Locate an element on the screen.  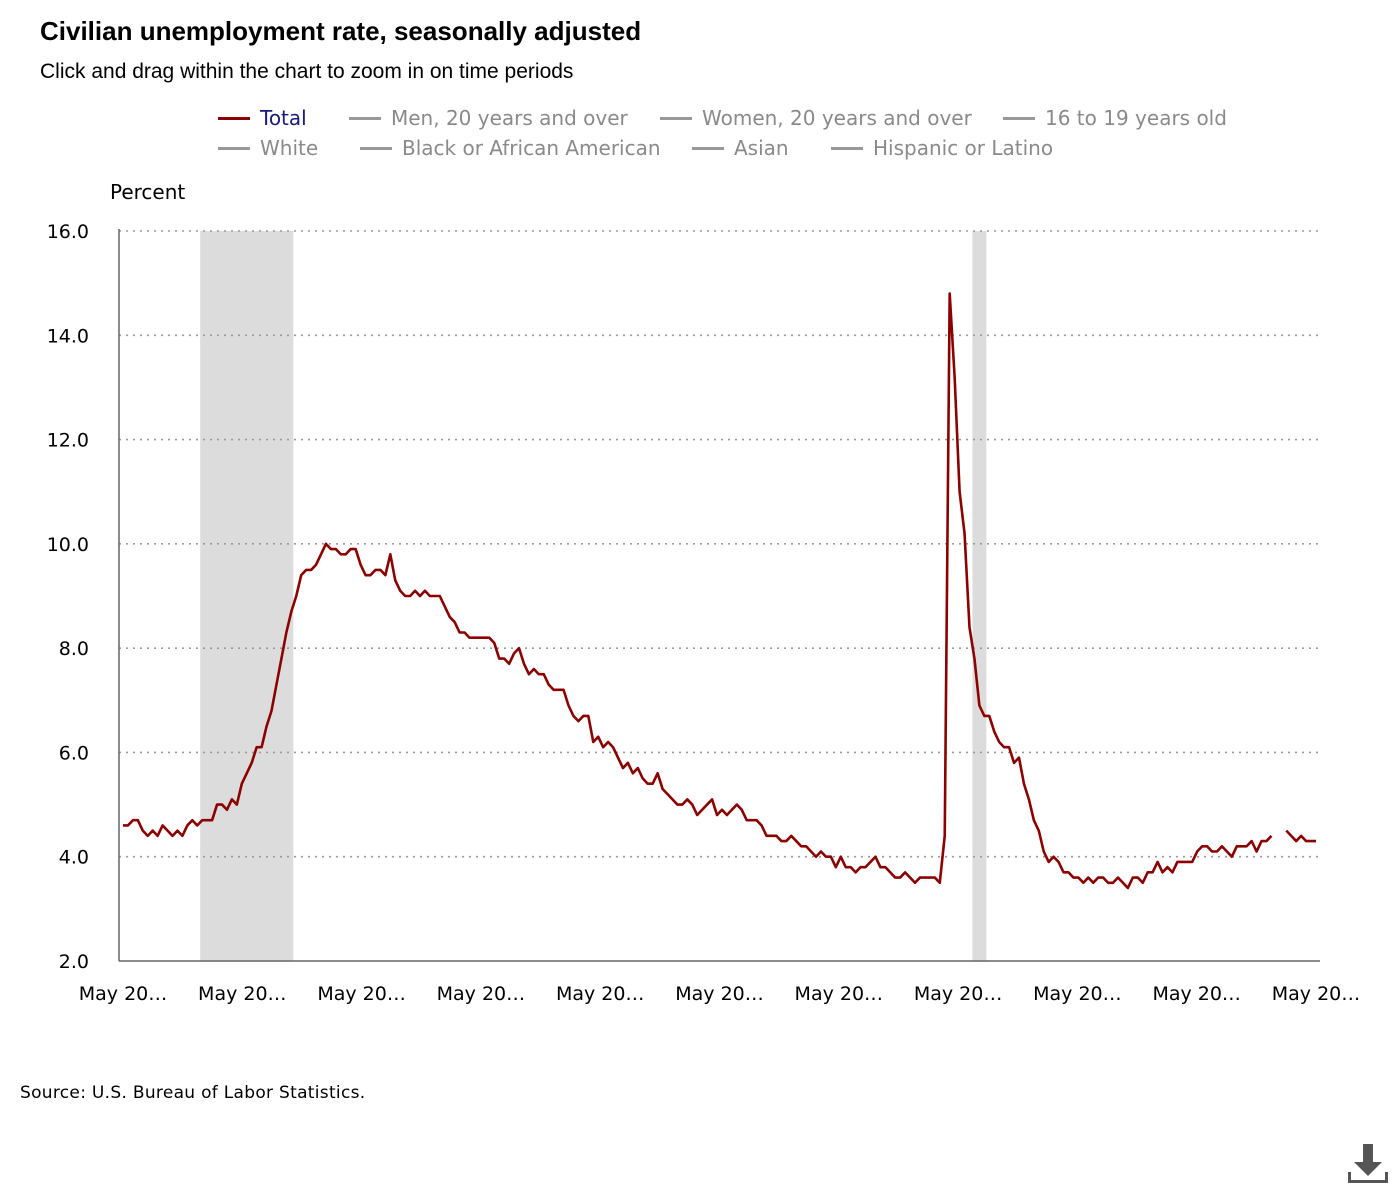
legend-item-asian: Asian is located at coordinates (761, 148).